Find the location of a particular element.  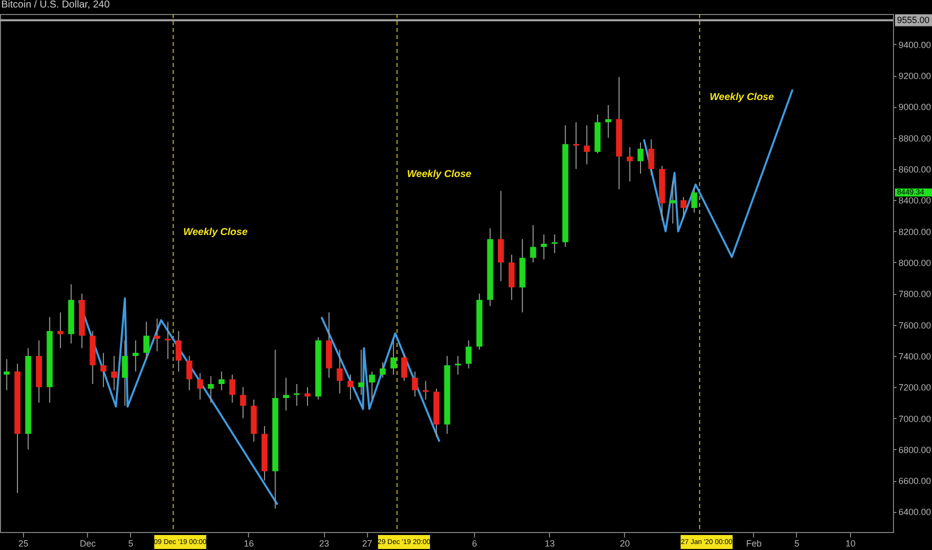

x-tick-label: 27 is located at coordinates (367, 543).